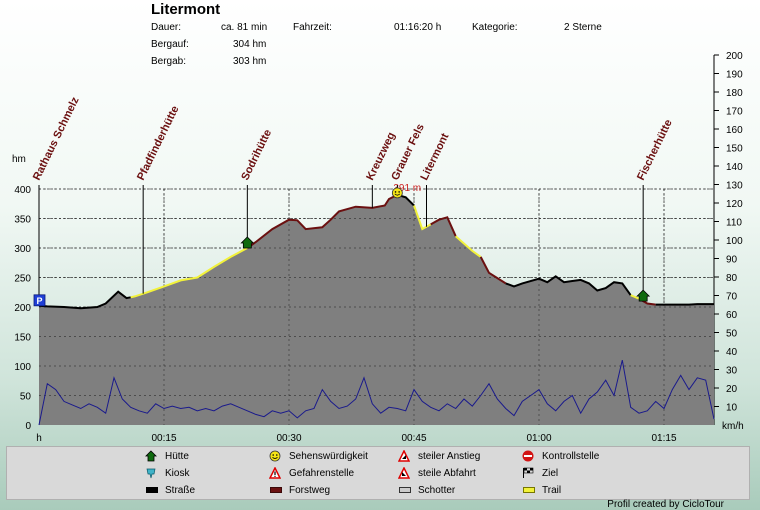 This screenshot has height=510, width=760. Describe the element at coordinates (22, 220) in the screenshot. I see `y-tick-label: 350` at that location.